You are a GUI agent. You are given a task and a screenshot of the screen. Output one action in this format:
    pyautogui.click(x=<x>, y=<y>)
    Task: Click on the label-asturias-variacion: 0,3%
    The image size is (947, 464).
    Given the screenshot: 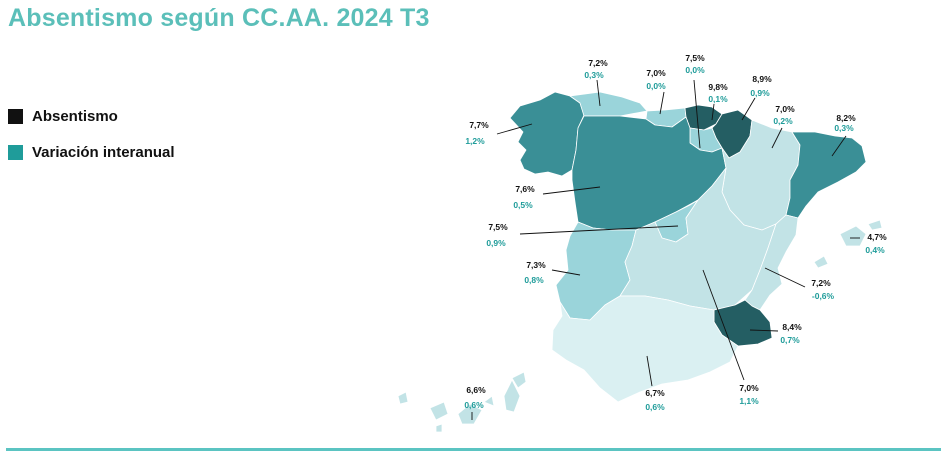 What is the action you would take?
    pyautogui.click(x=594, y=75)
    